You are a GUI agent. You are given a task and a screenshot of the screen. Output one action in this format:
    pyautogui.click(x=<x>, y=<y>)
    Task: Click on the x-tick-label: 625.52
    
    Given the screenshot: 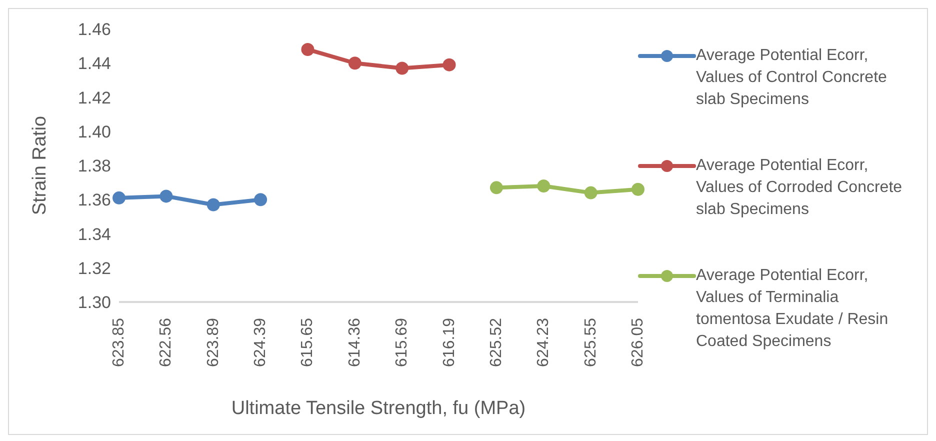 What is the action you would take?
    pyautogui.click(x=496, y=342)
    